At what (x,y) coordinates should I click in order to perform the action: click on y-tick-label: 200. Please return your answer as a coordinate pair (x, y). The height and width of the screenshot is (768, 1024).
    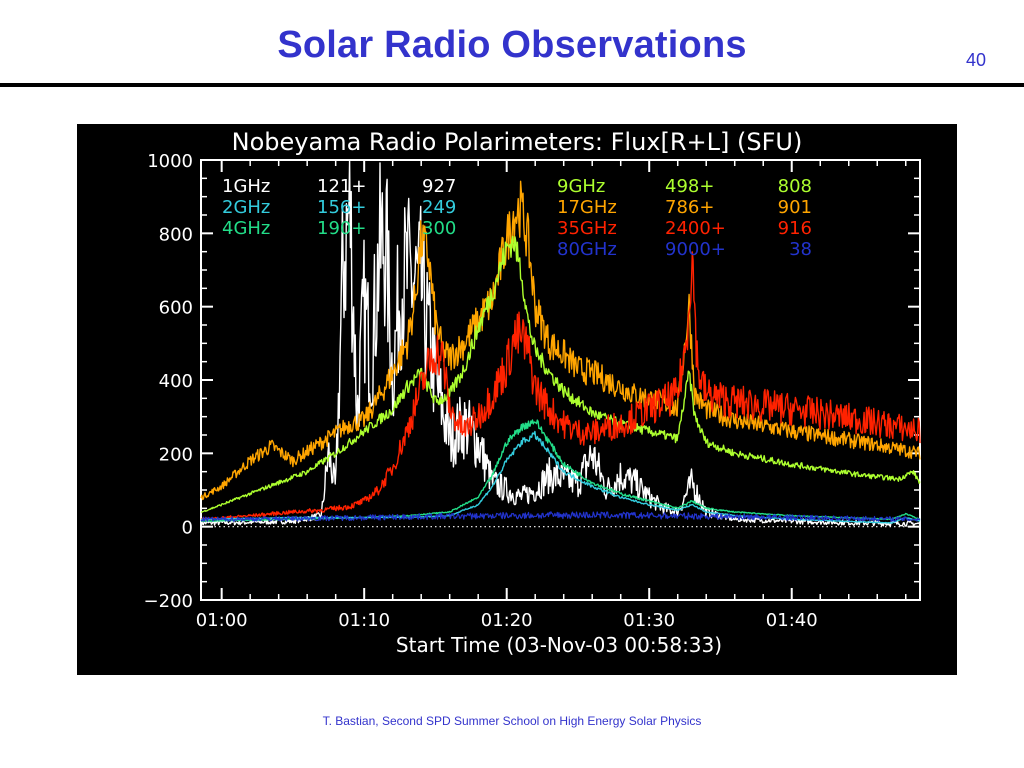
    Looking at the image, I should click on (176, 454).